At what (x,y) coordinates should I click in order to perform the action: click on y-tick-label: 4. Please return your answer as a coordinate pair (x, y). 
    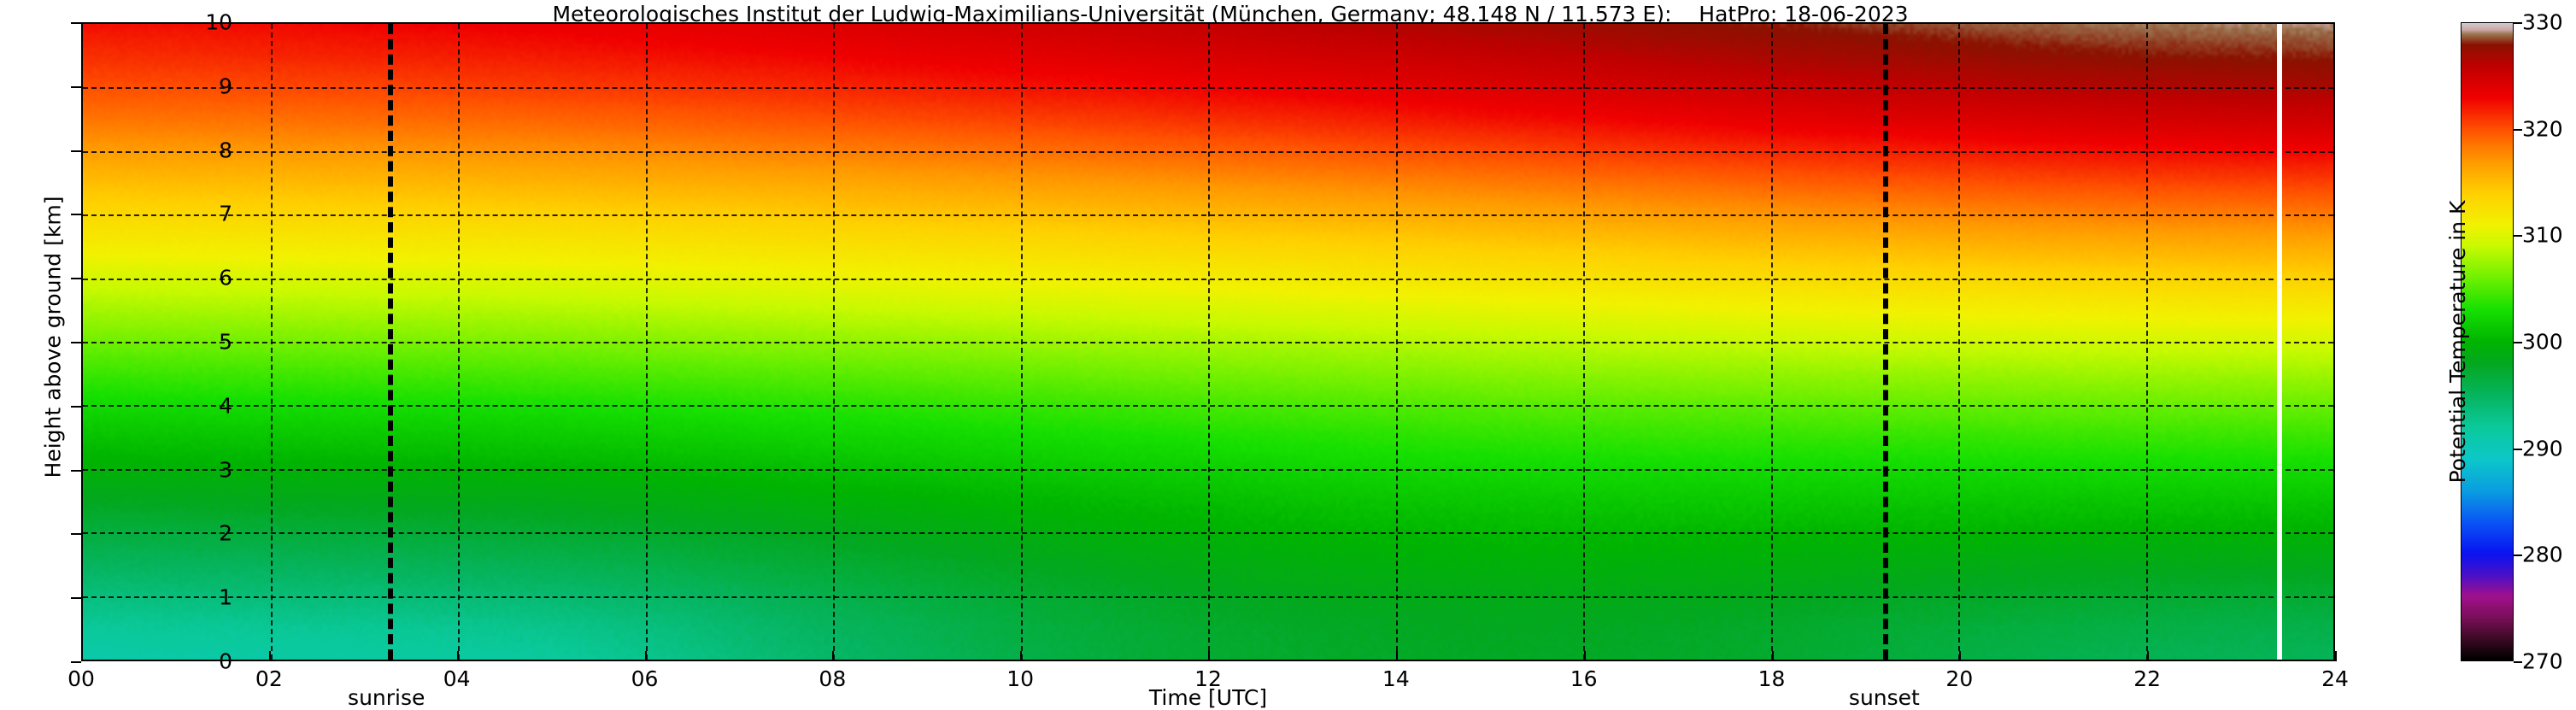
    Looking at the image, I should click on (225, 406).